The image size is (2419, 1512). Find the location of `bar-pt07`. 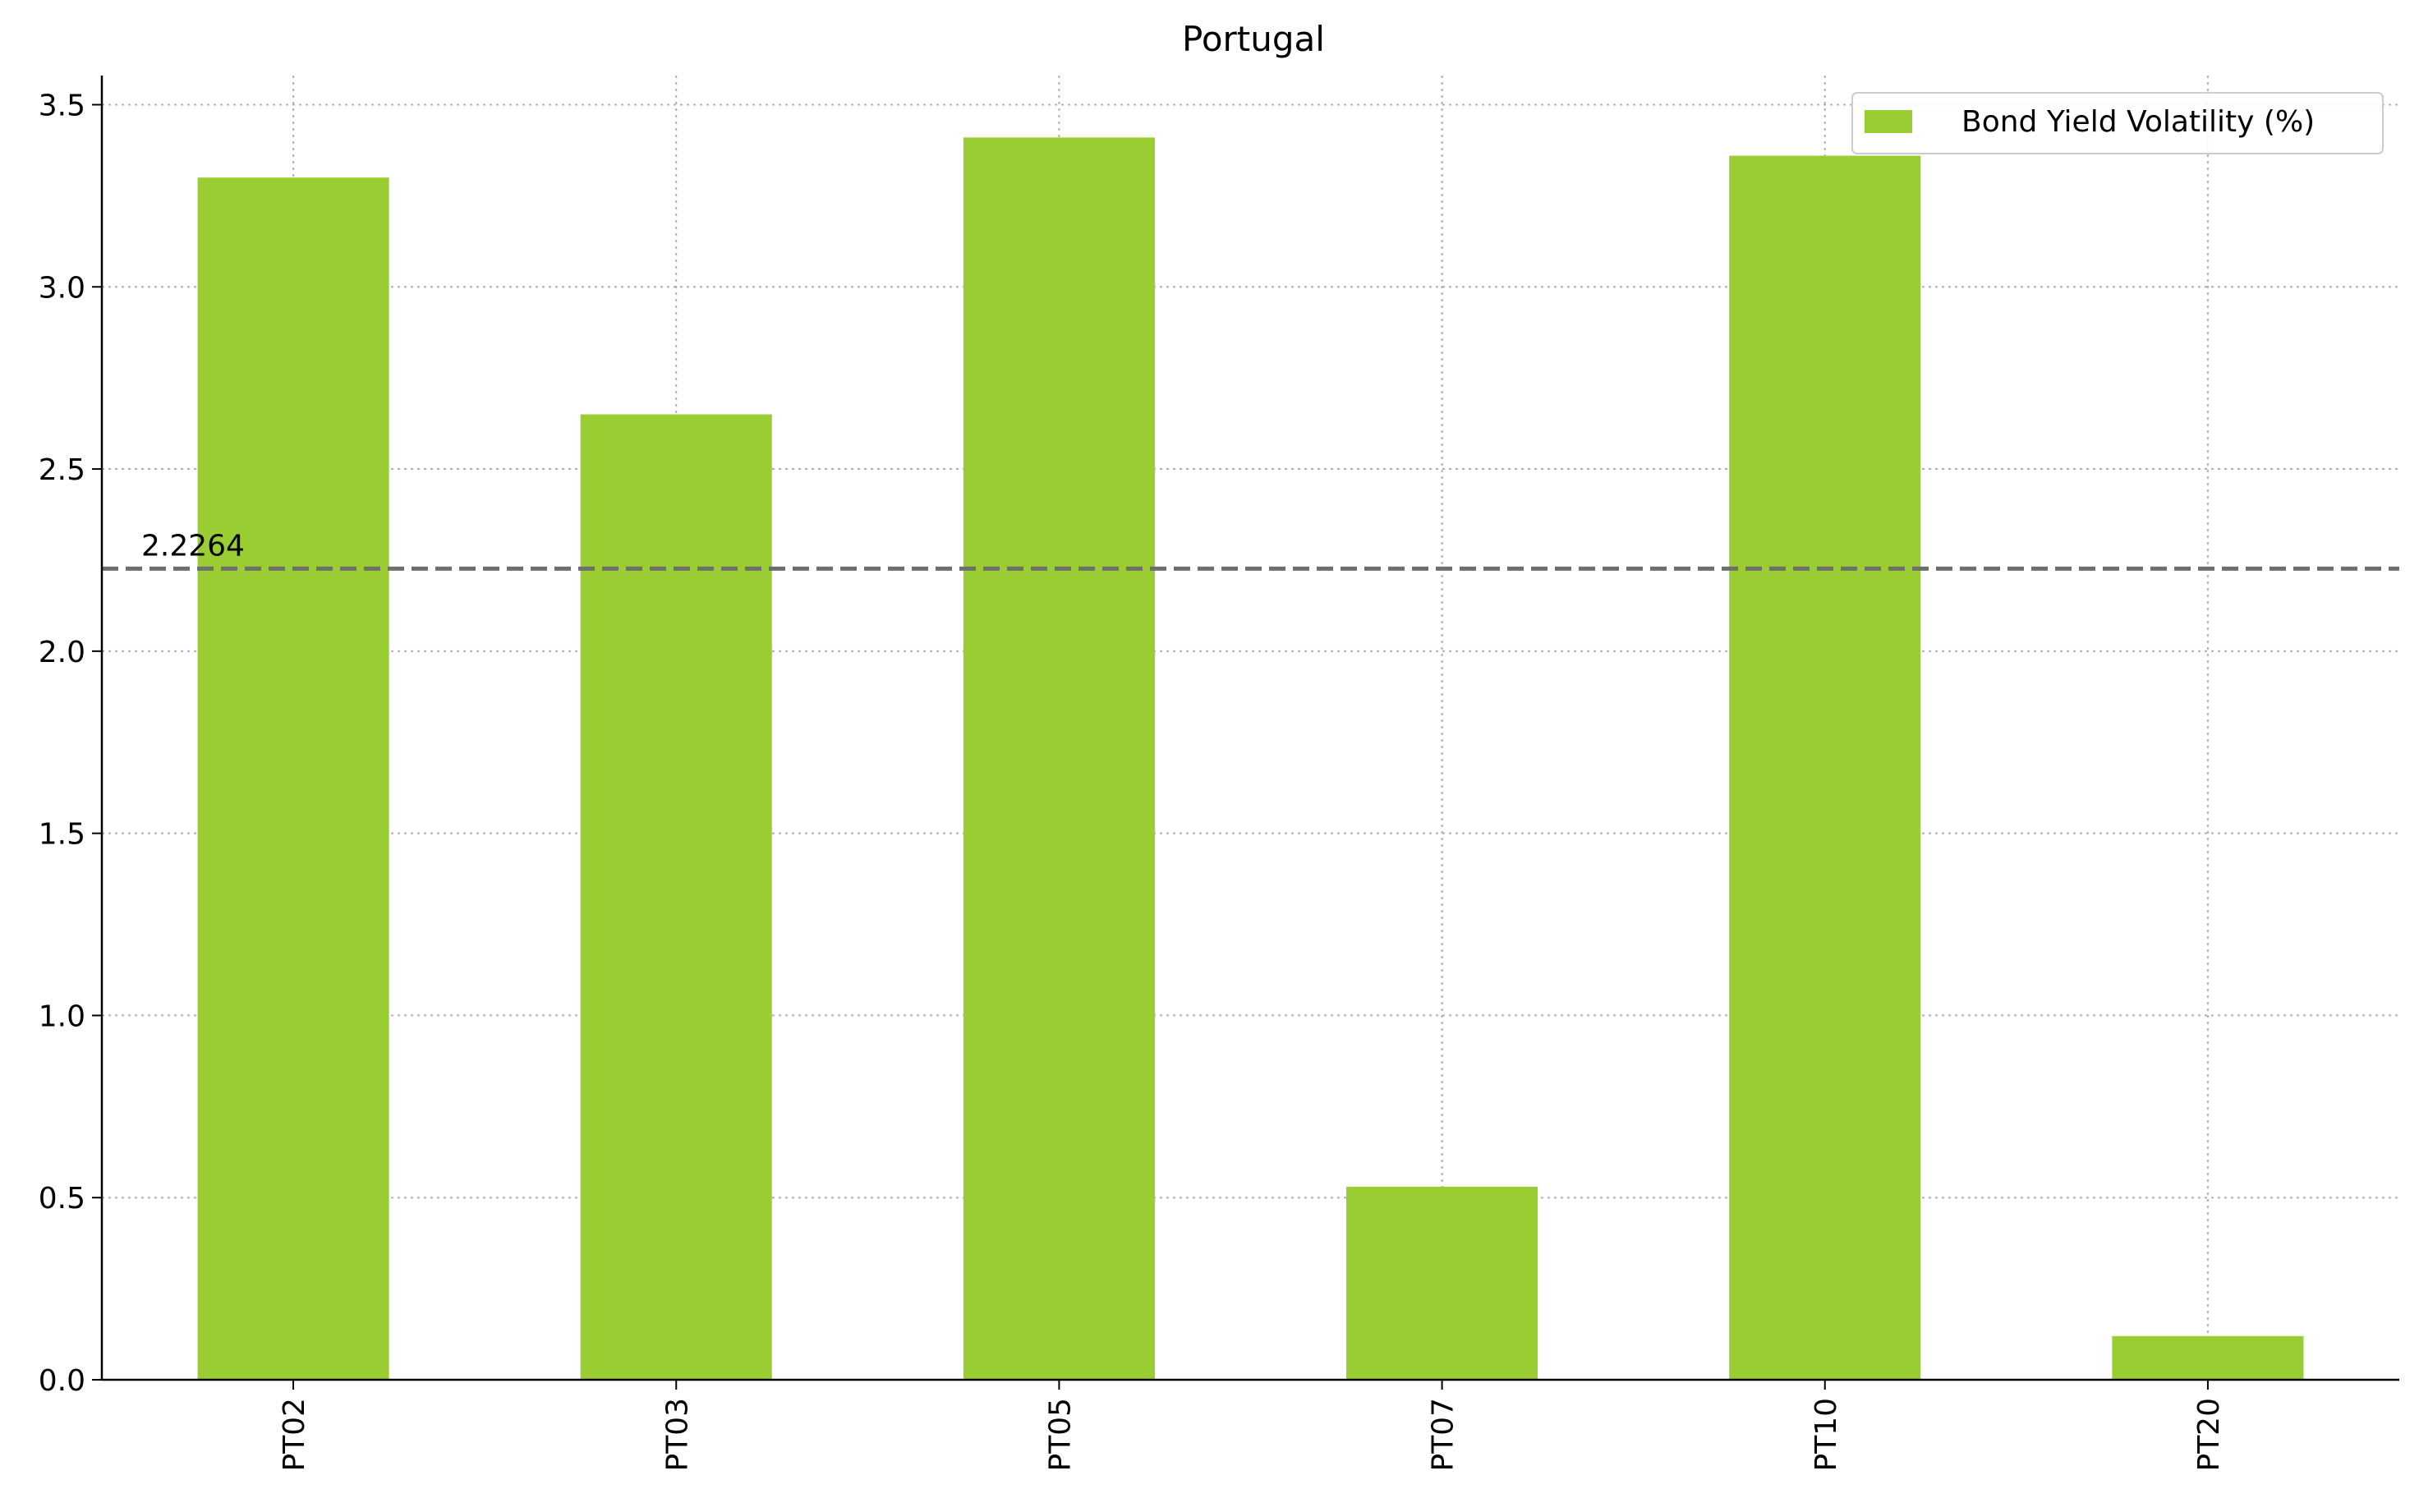

bar-pt07 is located at coordinates (1442, 1283).